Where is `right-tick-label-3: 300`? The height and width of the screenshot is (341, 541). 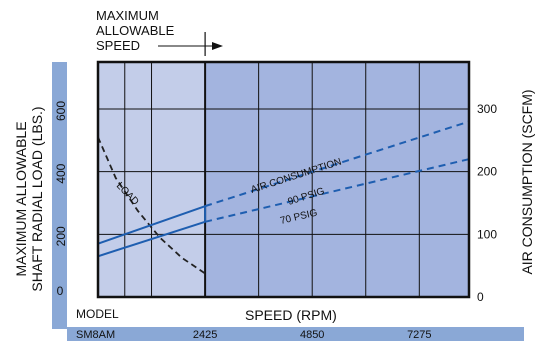 right-tick-label-3: 300 is located at coordinates (487, 109).